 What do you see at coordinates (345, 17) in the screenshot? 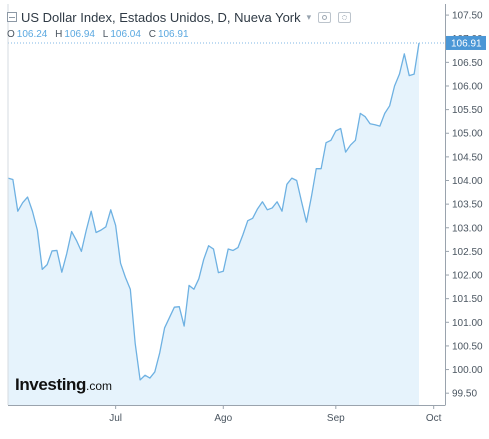
I see `gear-icon` at bounding box center [345, 17].